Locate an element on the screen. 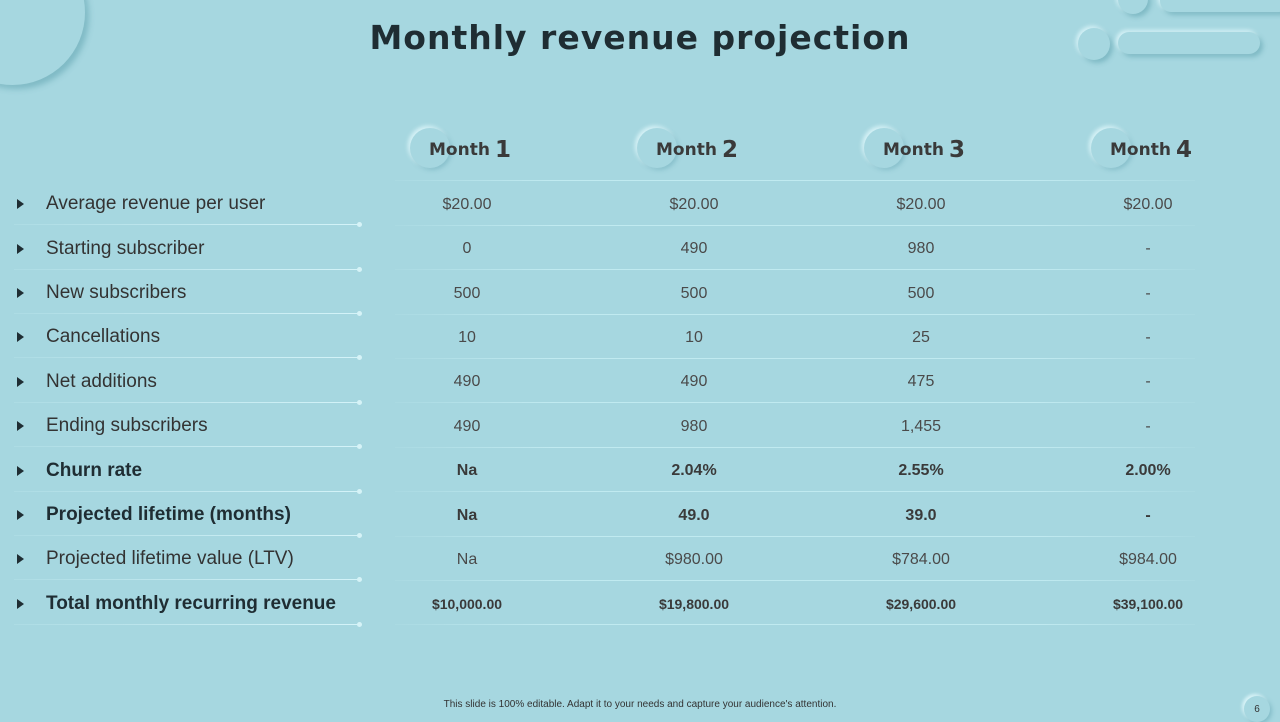 This screenshot has width=1280, height=722. row-label-text: Total monthly recurring revenue is located at coordinates (191, 603).